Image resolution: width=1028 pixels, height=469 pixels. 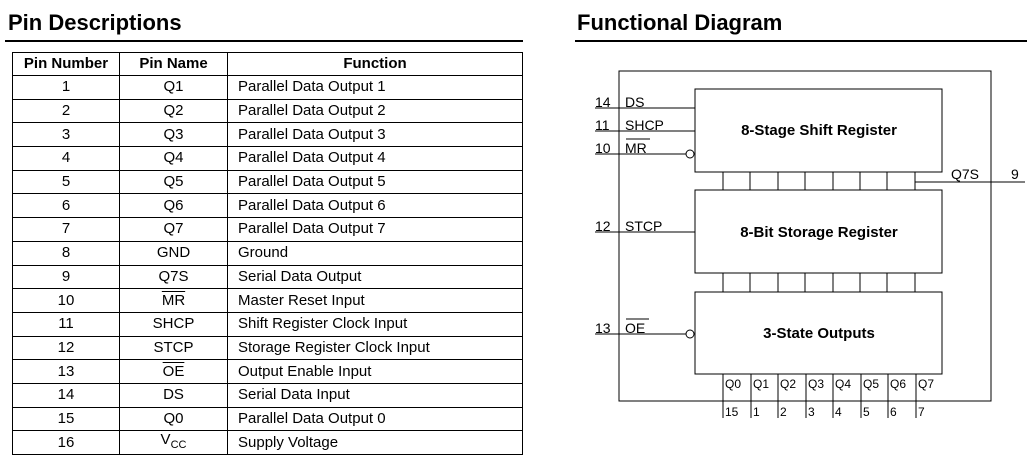 I want to click on pin-number: 8, so click(x=66, y=253).